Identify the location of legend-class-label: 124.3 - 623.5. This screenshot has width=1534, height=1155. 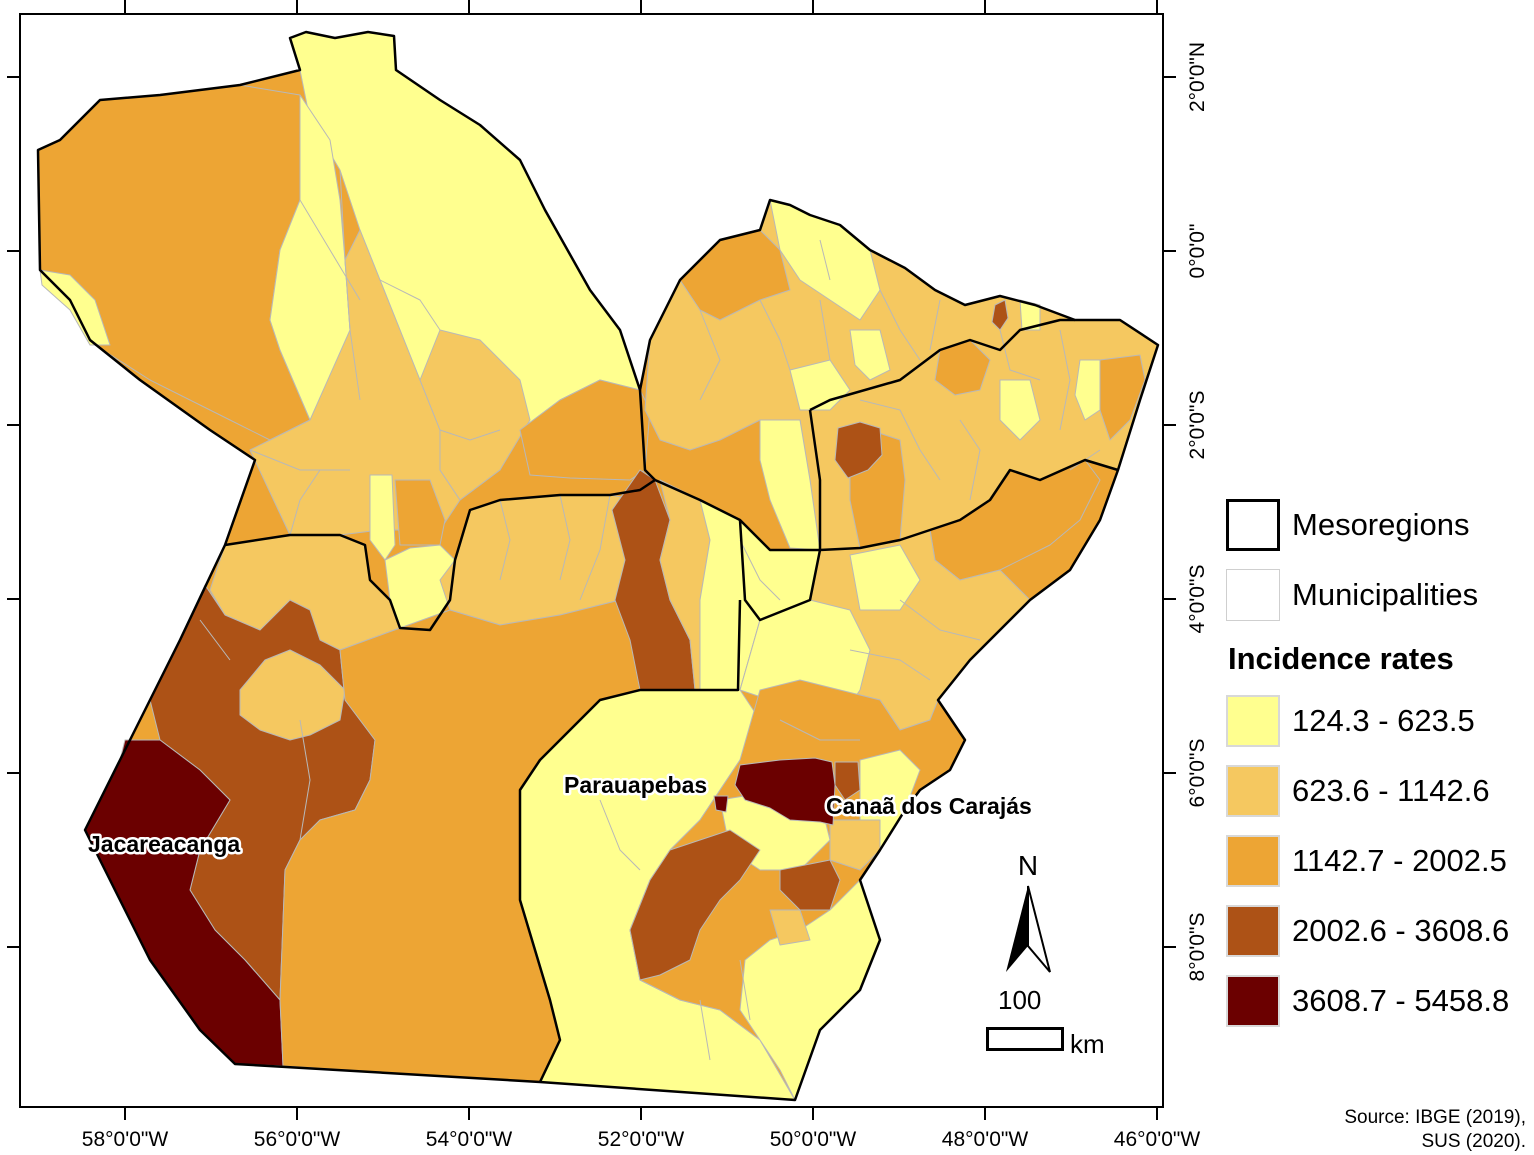
(1383, 720).